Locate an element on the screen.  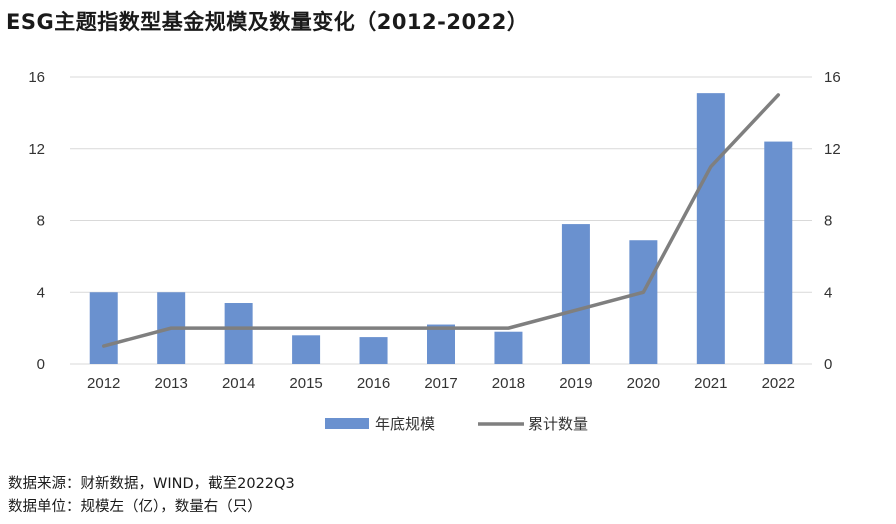
legend-bar-swatch is located at coordinates (347, 423).